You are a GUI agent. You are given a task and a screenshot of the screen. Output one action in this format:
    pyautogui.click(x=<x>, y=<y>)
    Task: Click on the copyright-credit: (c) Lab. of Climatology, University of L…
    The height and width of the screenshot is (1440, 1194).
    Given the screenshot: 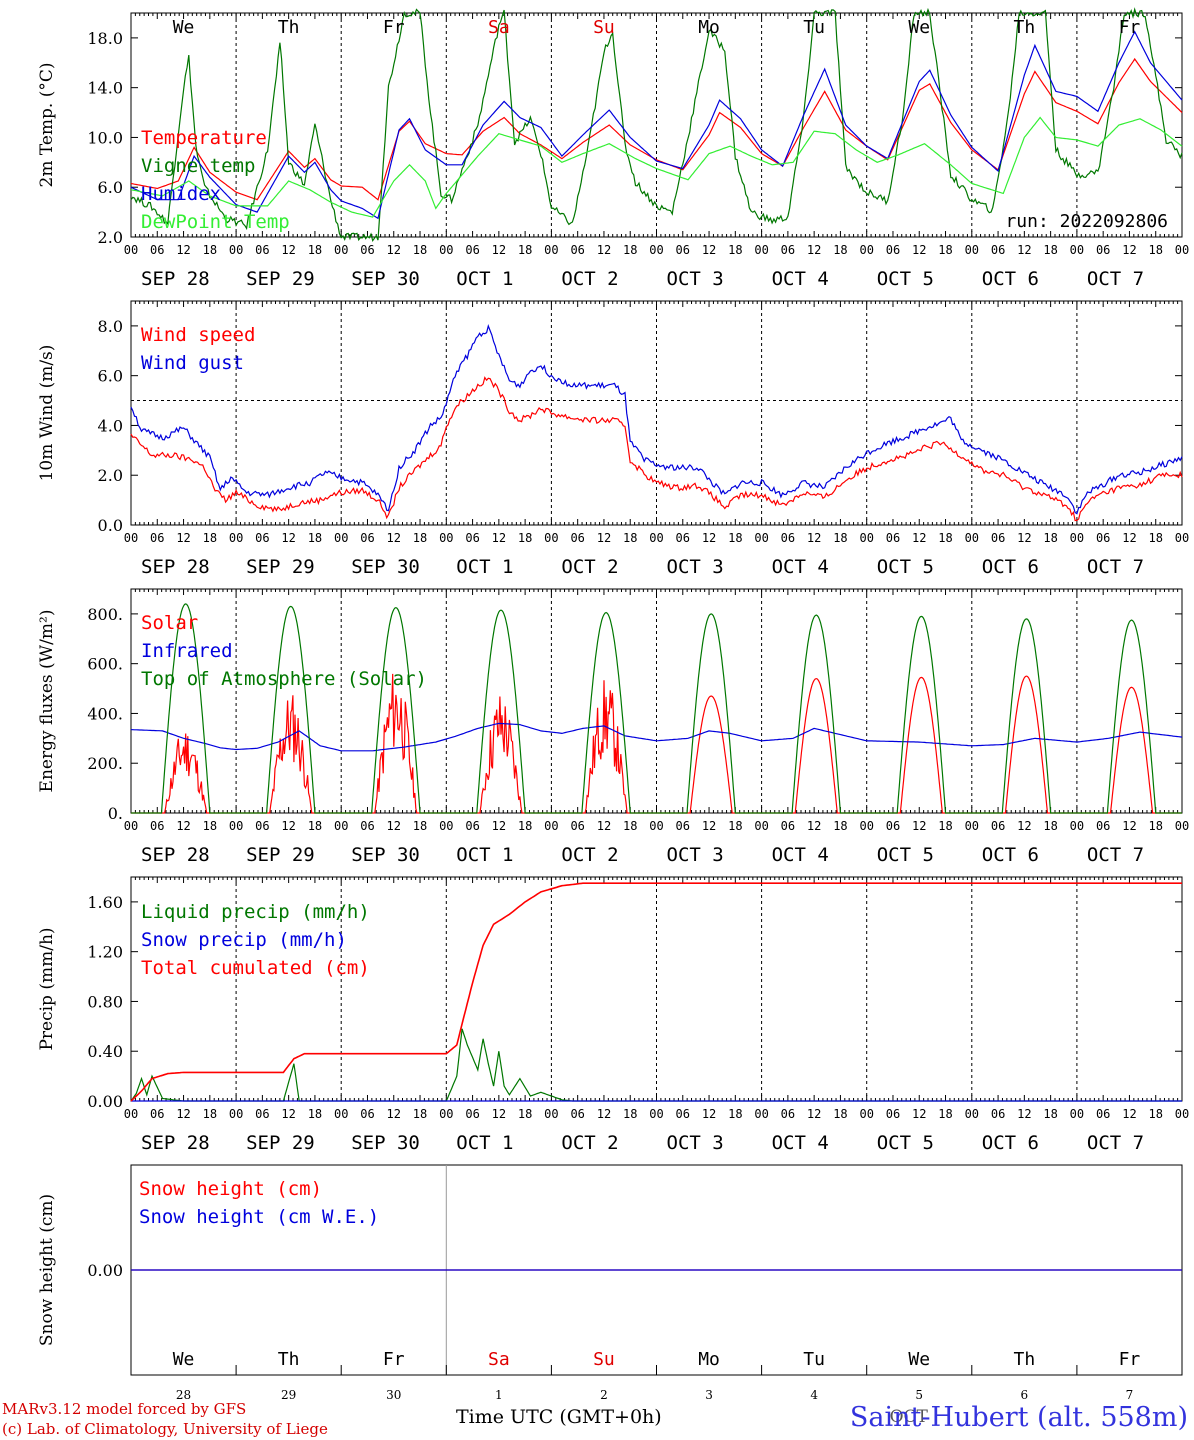 What is the action you would take?
    pyautogui.click(x=165, y=1429)
    